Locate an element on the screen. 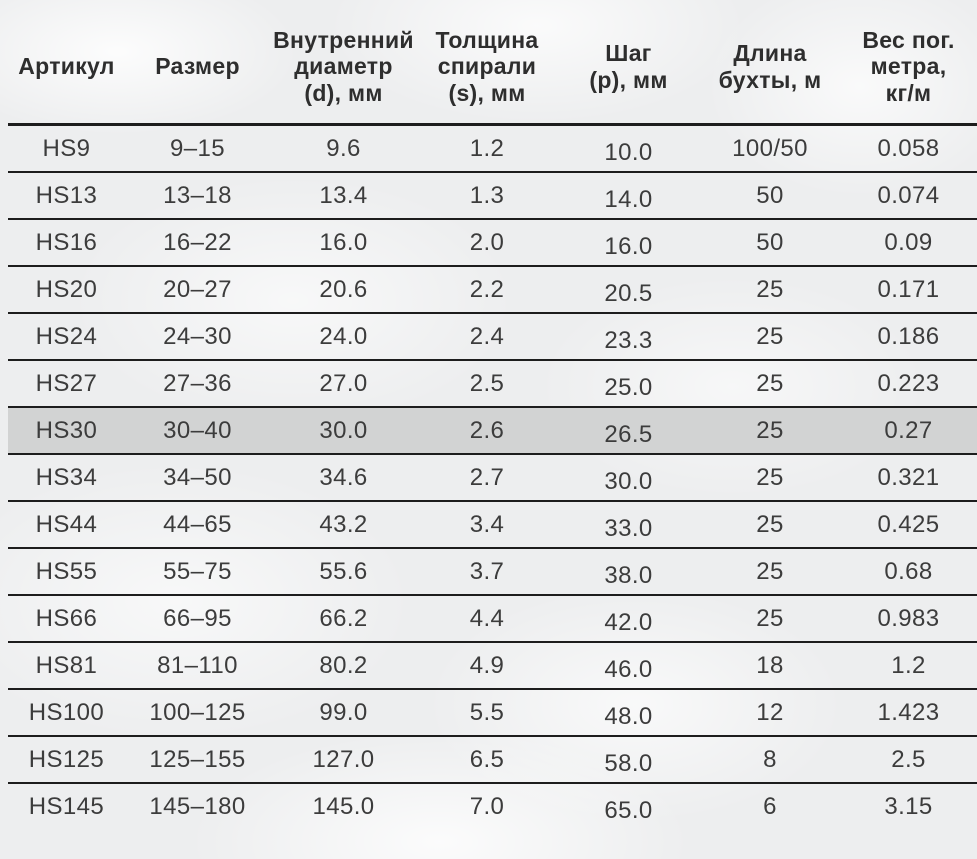  cell-value: 100/50 is located at coordinates (770, 148).